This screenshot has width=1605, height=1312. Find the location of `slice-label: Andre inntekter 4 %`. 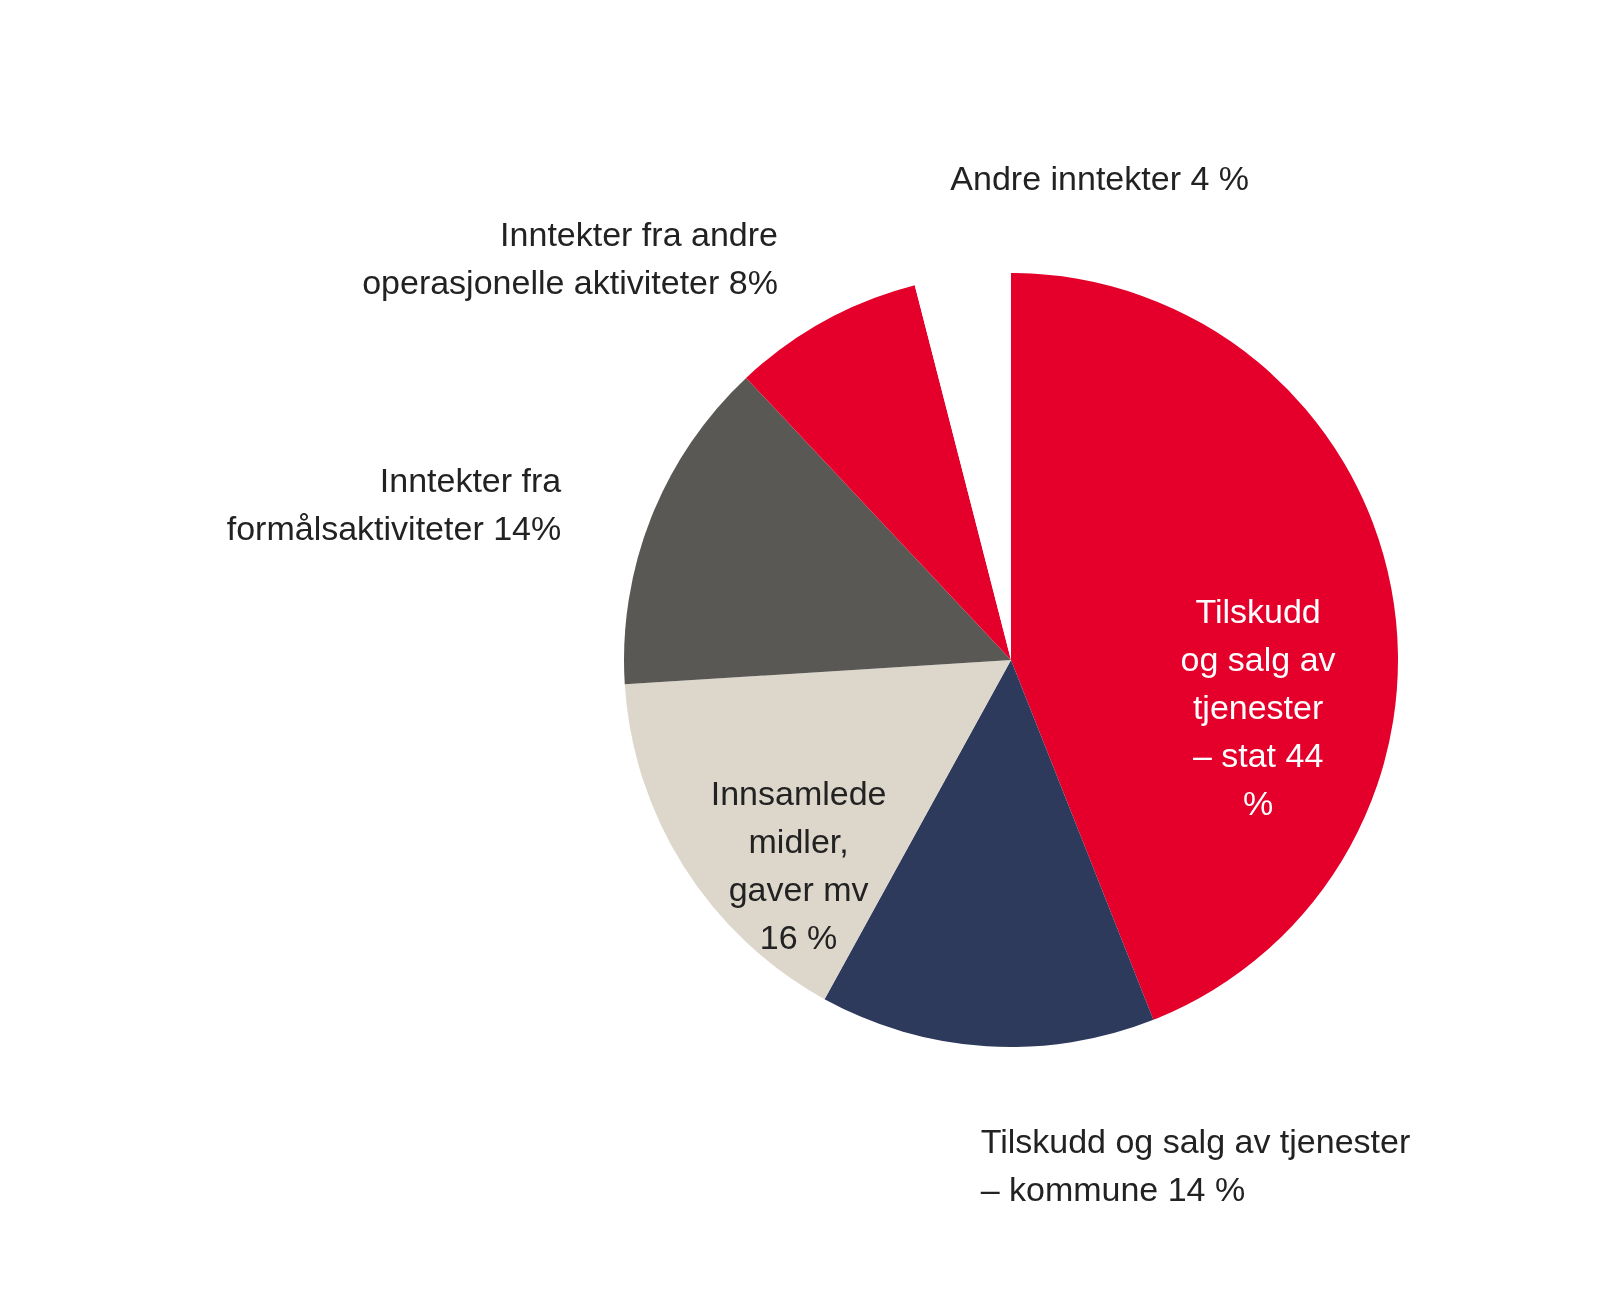

slice-label: Andre inntekter 4 % is located at coordinates (1099, 178).